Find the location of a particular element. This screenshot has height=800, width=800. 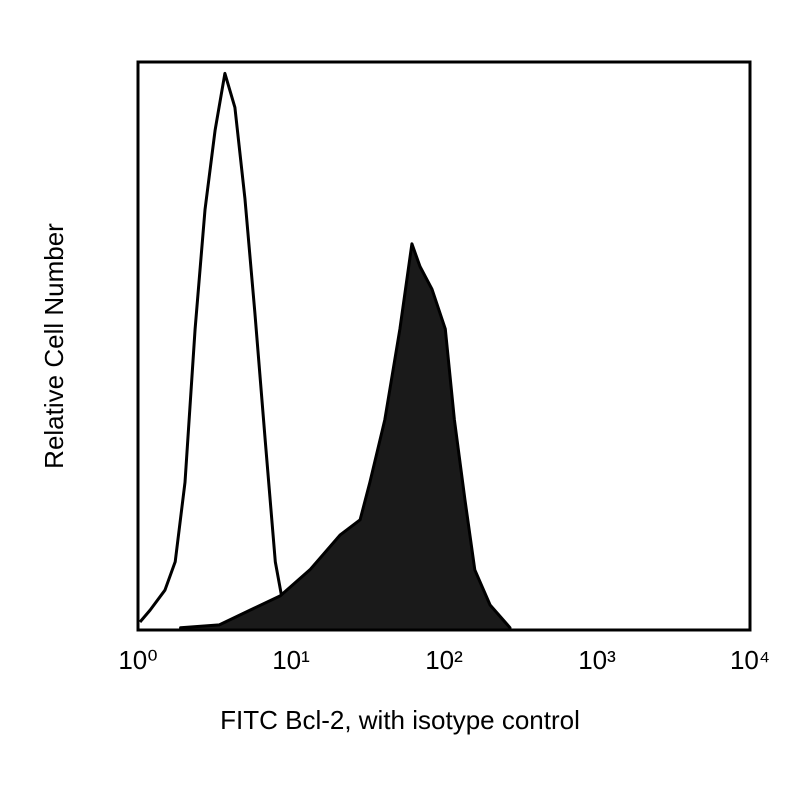

outline-histogram is located at coordinates (217, 350).